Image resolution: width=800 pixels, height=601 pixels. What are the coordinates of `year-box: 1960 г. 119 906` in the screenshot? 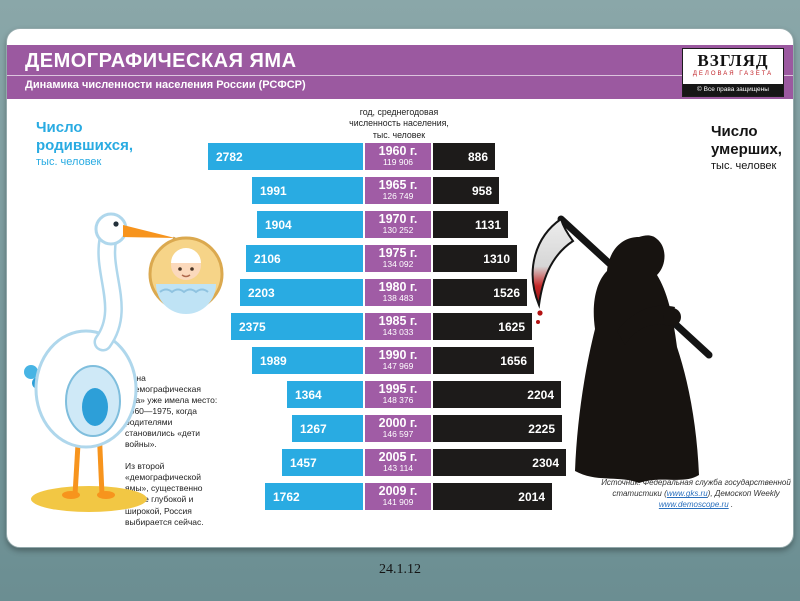 It's located at (398, 156).